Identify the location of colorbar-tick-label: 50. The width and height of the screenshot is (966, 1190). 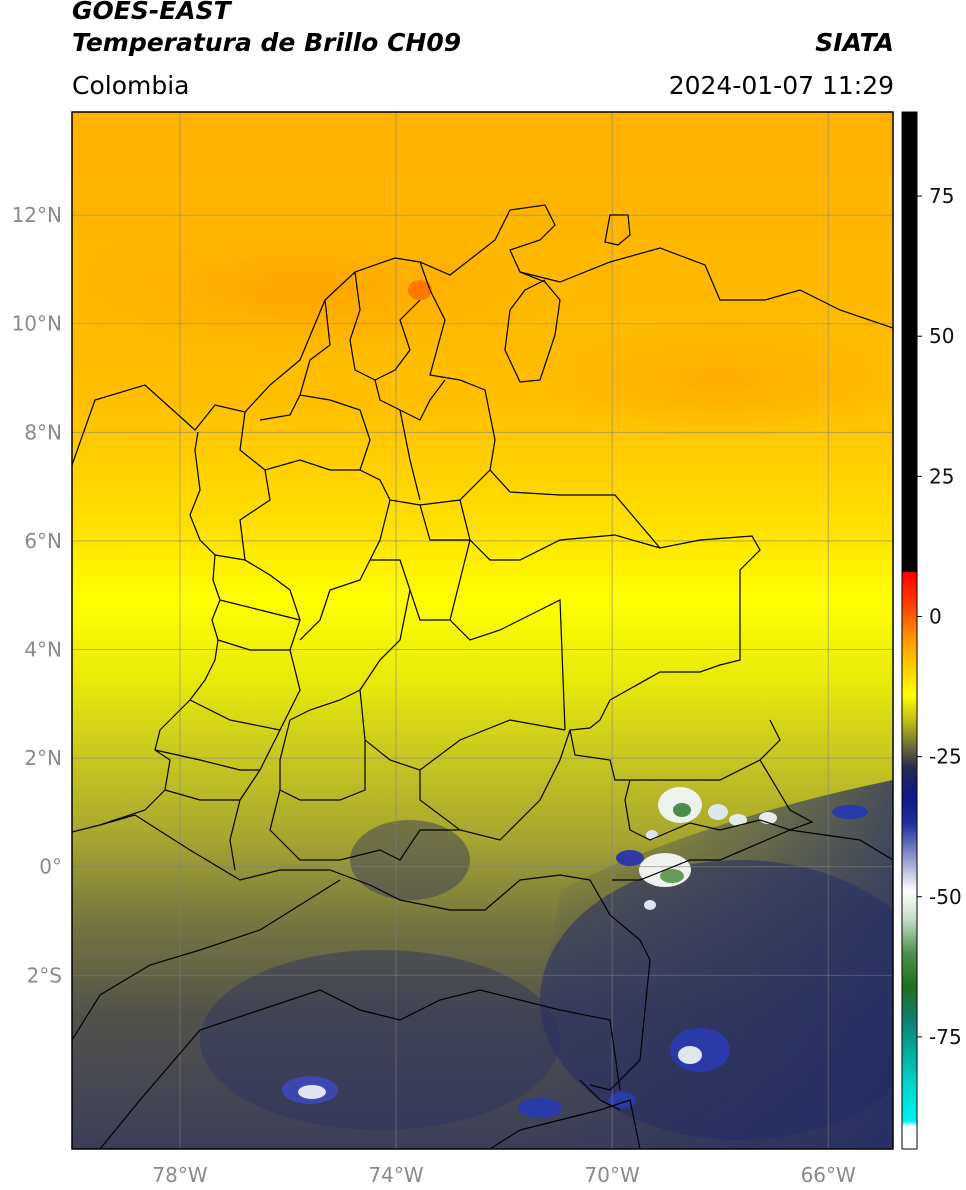
(941, 336).